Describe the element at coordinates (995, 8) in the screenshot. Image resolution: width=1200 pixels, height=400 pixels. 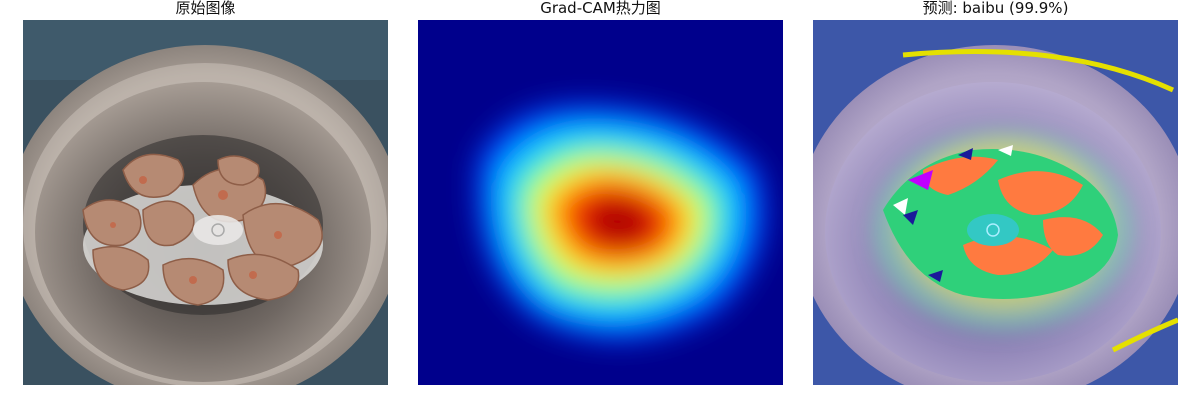
I see `prediction-title: 预测: baibu (99.9%)` at that location.